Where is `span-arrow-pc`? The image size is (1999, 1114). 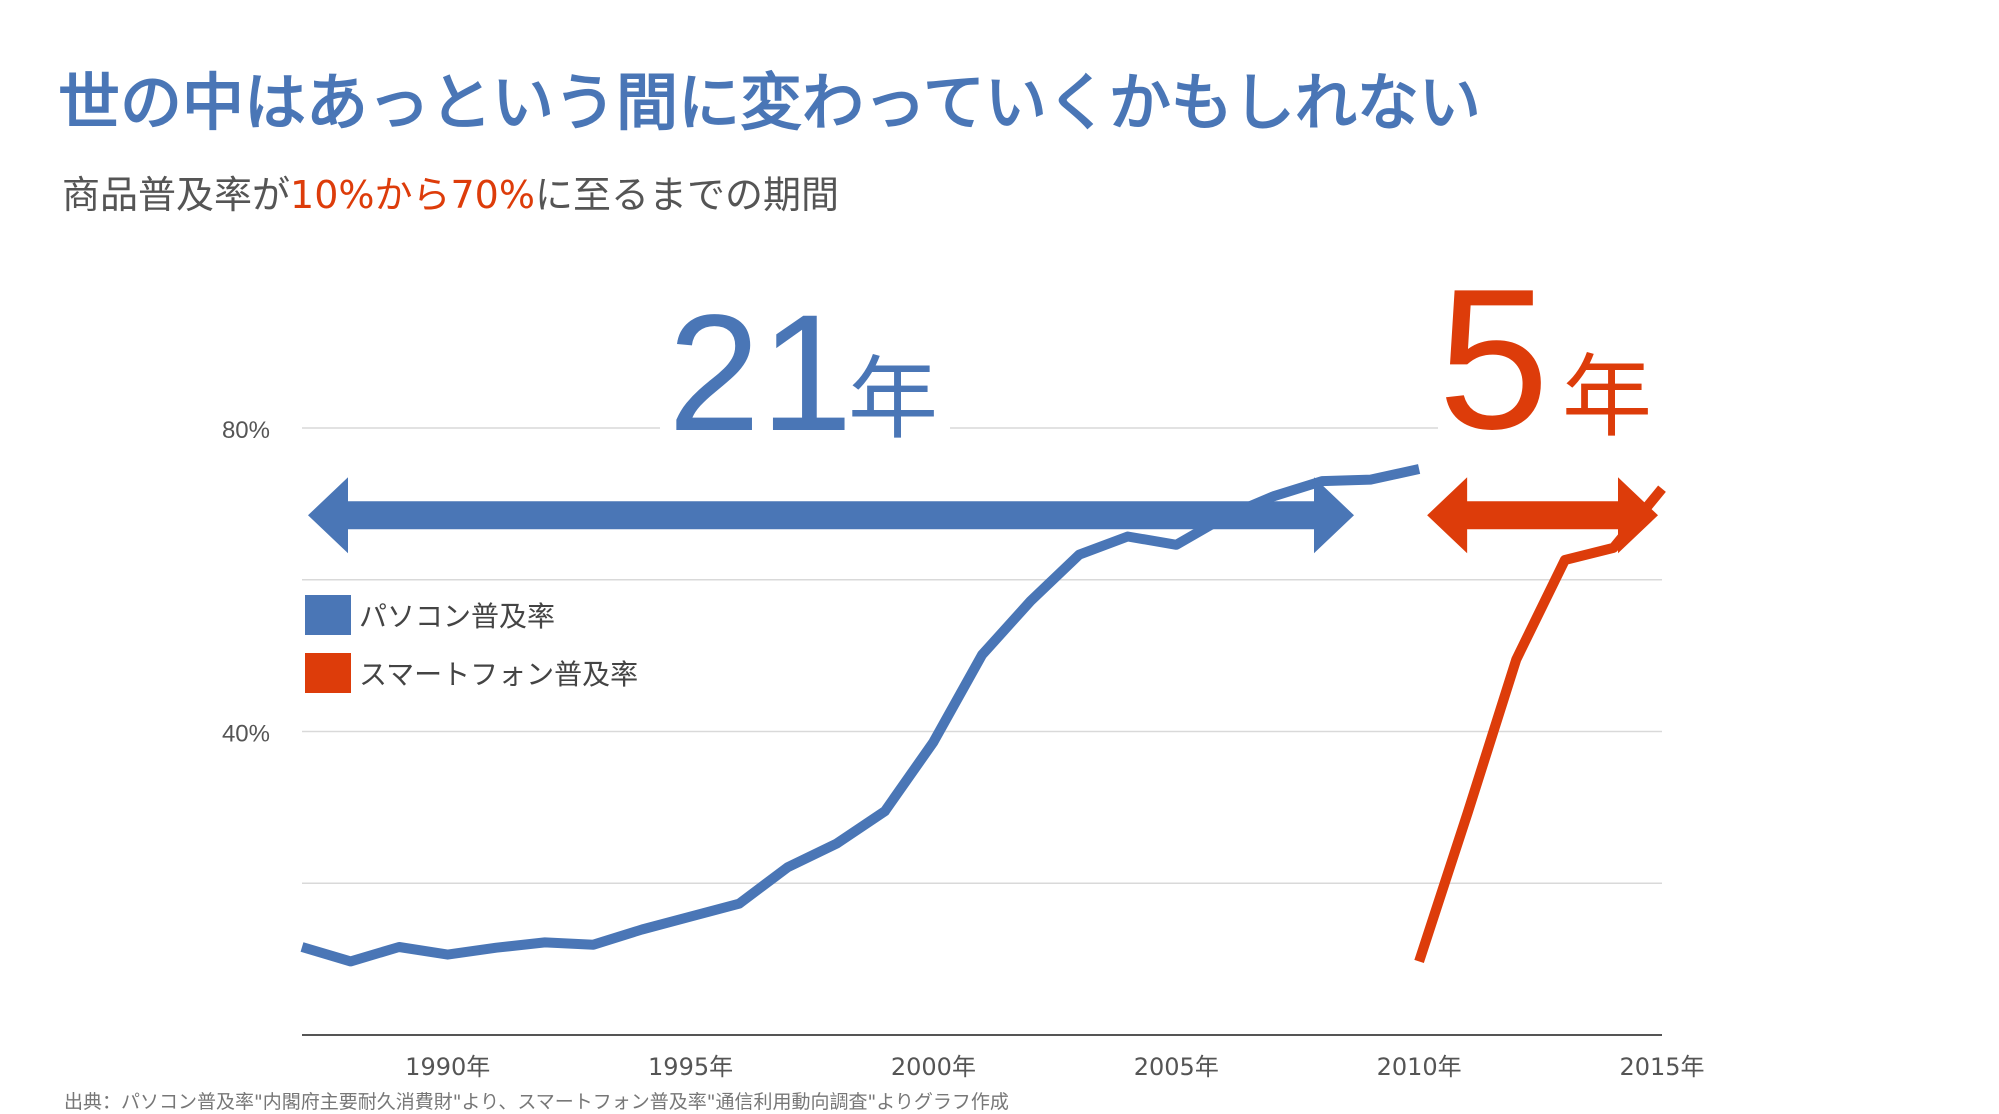
span-arrow-pc is located at coordinates (831, 515).